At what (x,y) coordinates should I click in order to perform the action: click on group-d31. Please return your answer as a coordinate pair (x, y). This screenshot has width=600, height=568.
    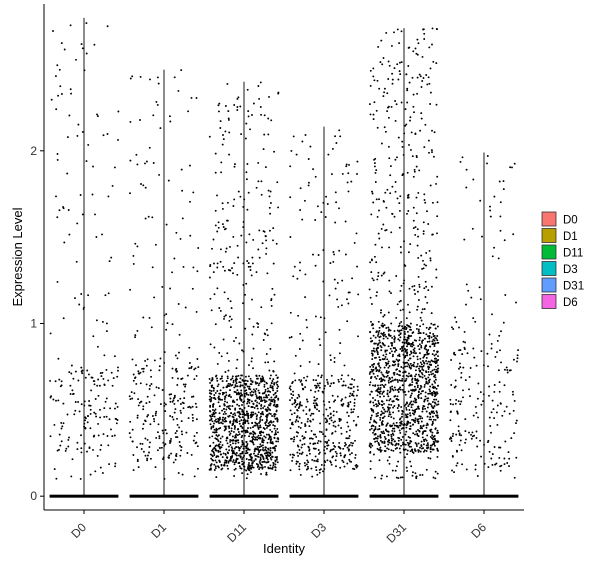
    Looking at the image, I should click on (404, 262).